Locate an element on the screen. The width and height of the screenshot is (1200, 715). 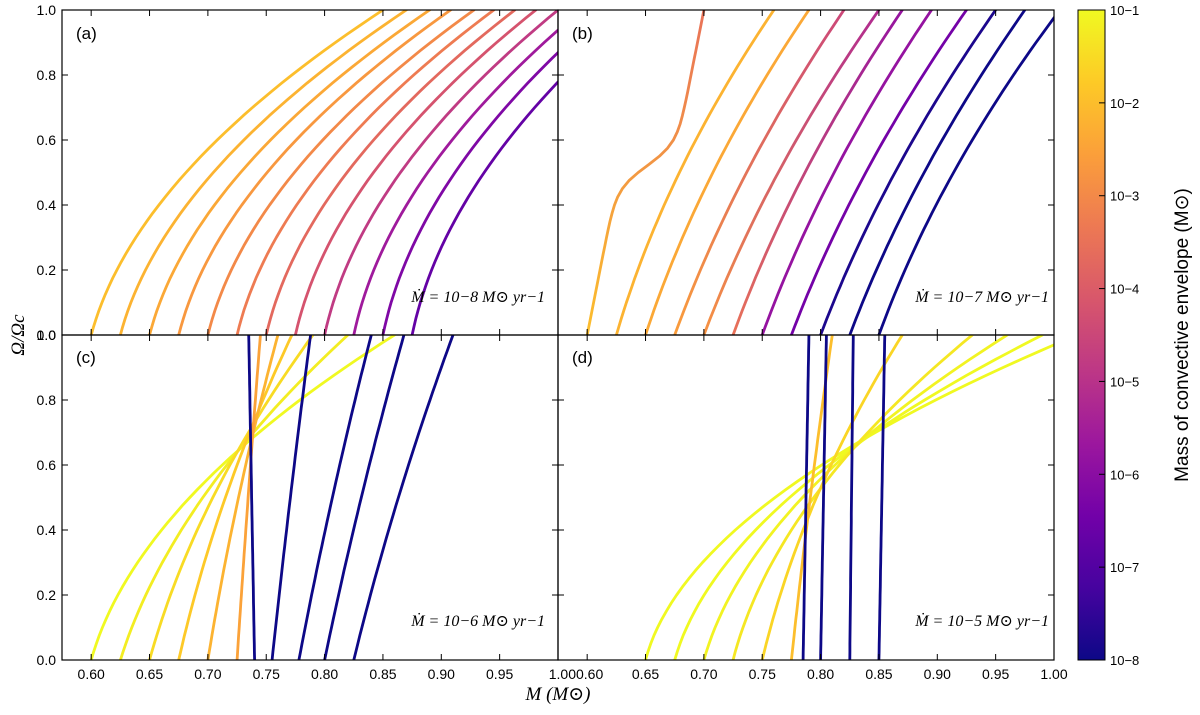
colorbar-ticks: 10−1 10−2 10−3 10−4 10−5 10−6 10−7 10−8 is located at coordinates (1119, 335).